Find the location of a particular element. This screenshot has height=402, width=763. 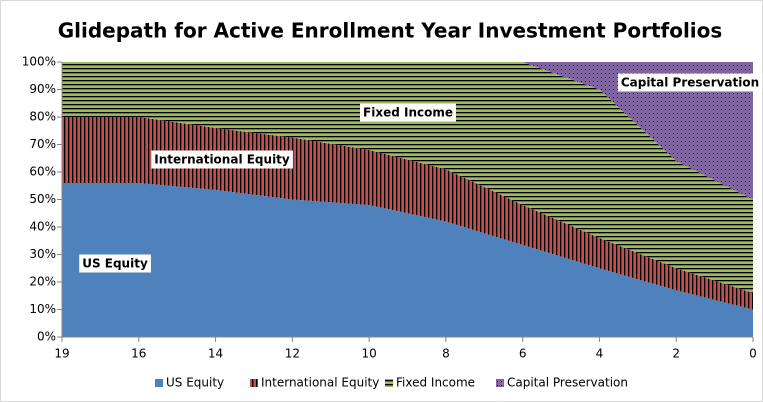

y-tick-label: 80% is located at coordinates (42, 117).